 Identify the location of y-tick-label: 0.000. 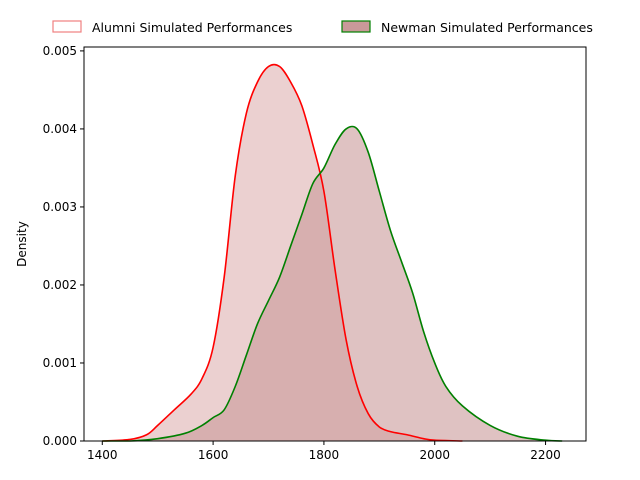
(60, 441).